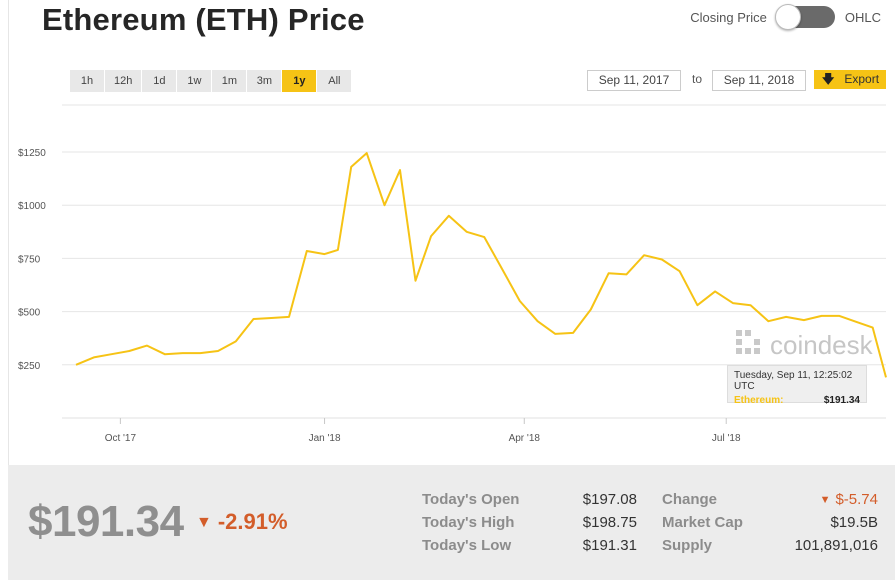 This screenshot has width=895, height=580. Describe the element at coordinates (828, 79) in the screenshot. I see `download-arrow-icon: 🡇` at that location.